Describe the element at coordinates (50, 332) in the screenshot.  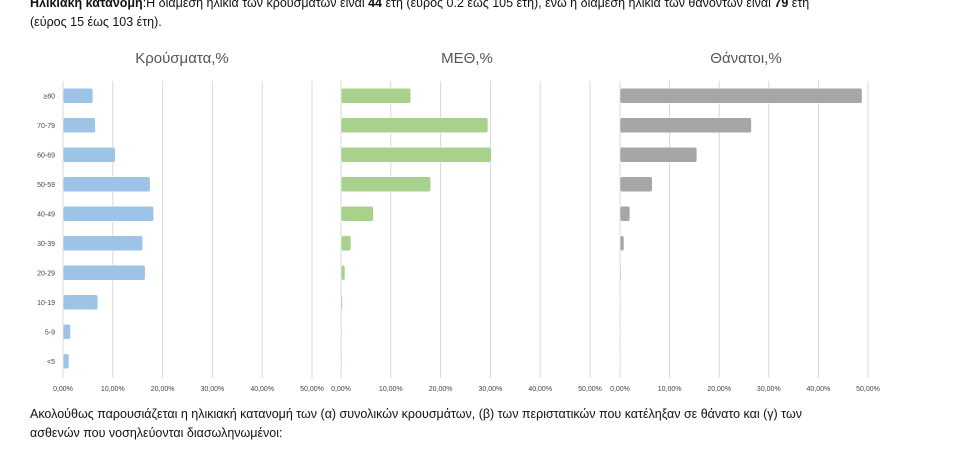
I see `y-tick-label: 5-9` at that location.